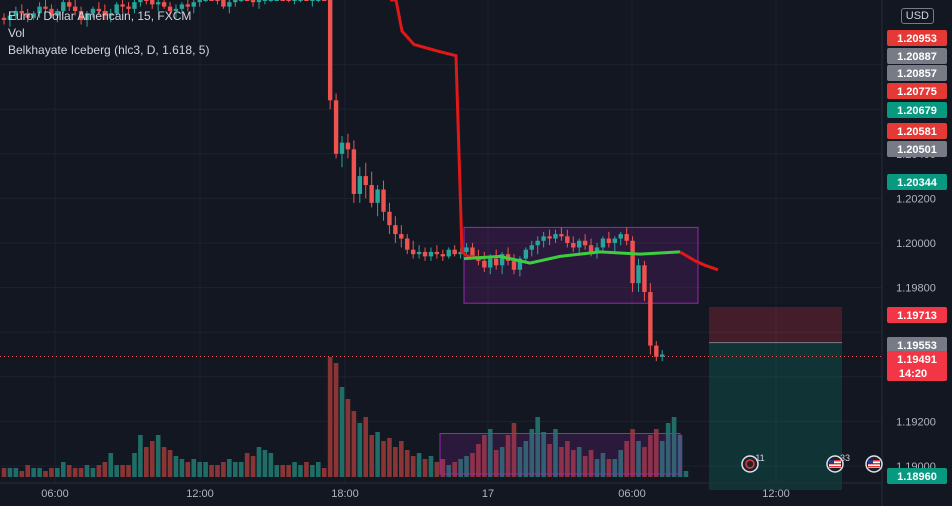  Describe the element at coordinates (917, 182) in the screenshot. I see `price-tag: 1.20344` at that location.